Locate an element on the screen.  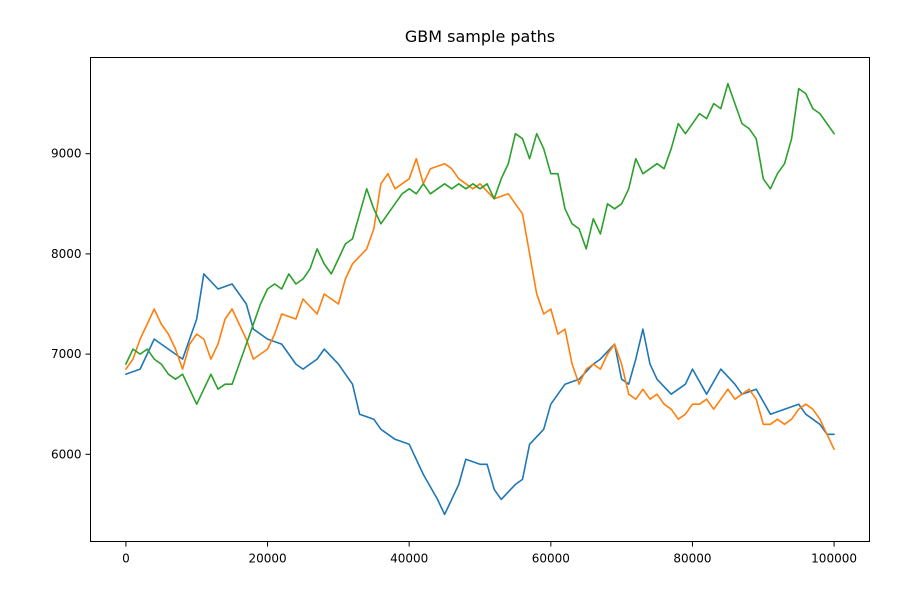
x-tick-label: 100000 is located at coordinates (834, 559).